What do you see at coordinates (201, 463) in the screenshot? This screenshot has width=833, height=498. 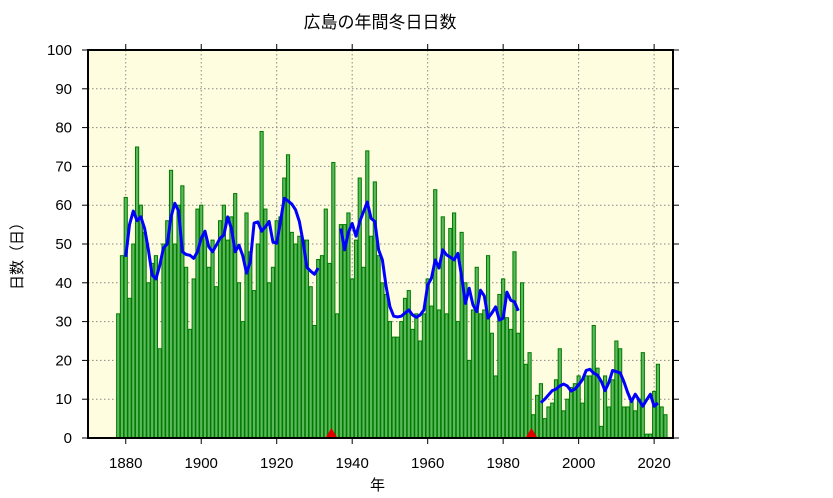 I see `x-tick-label: 1900` at bounding box center [201, 463].